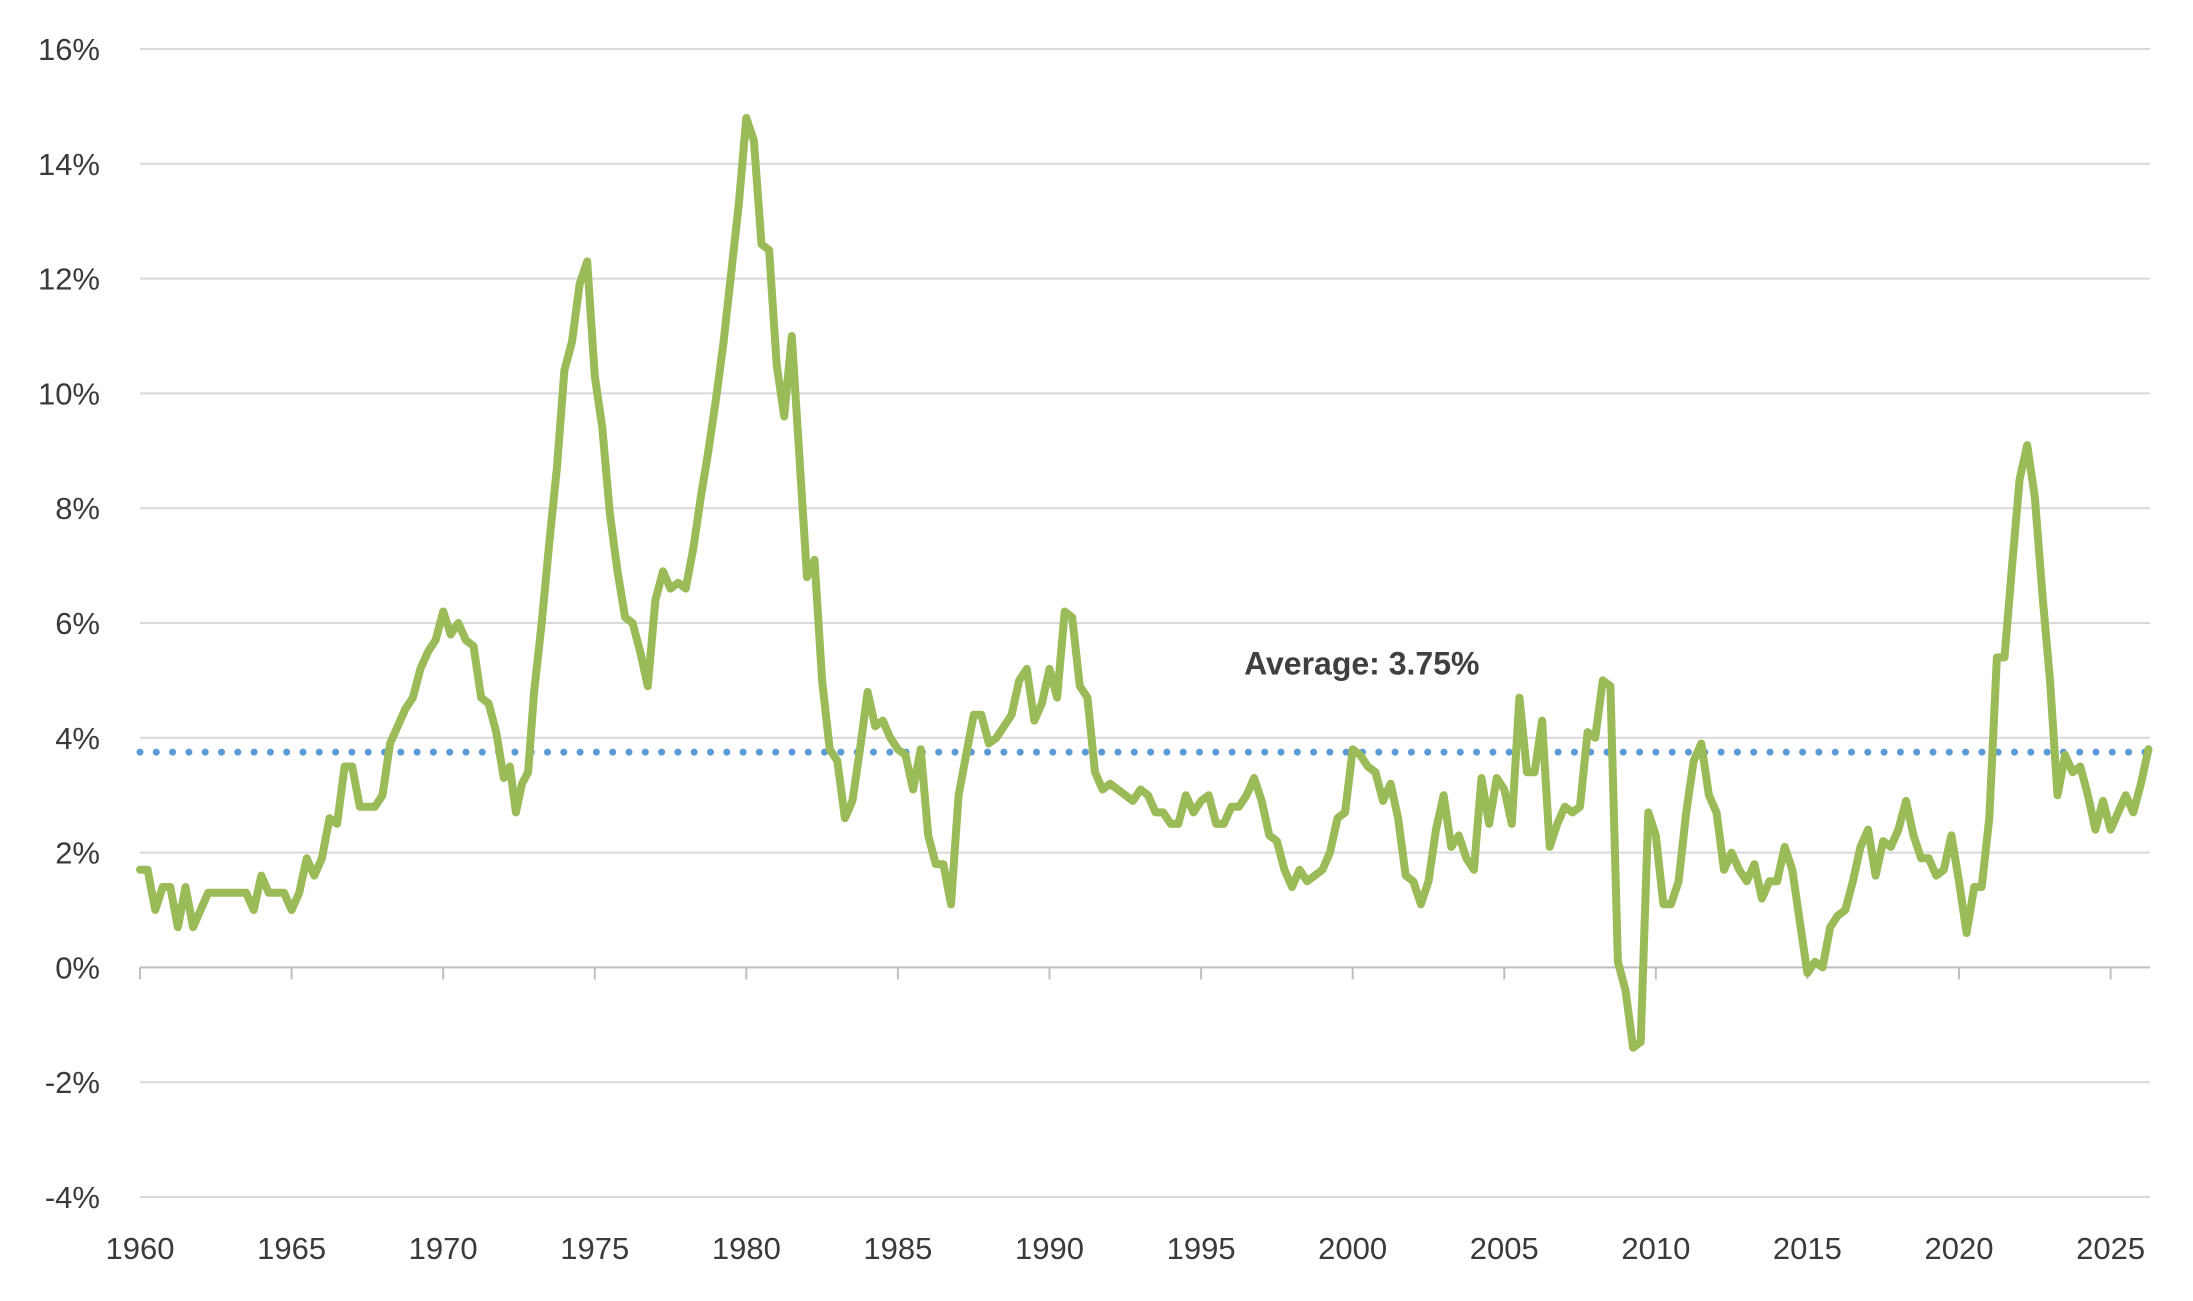 The width and height of the screenshot is (2193, 1301). What do you see at coordinates (77, 623) in the screenshot?
I see `y-tick-label: 6%` at bounding box center [77, 623].